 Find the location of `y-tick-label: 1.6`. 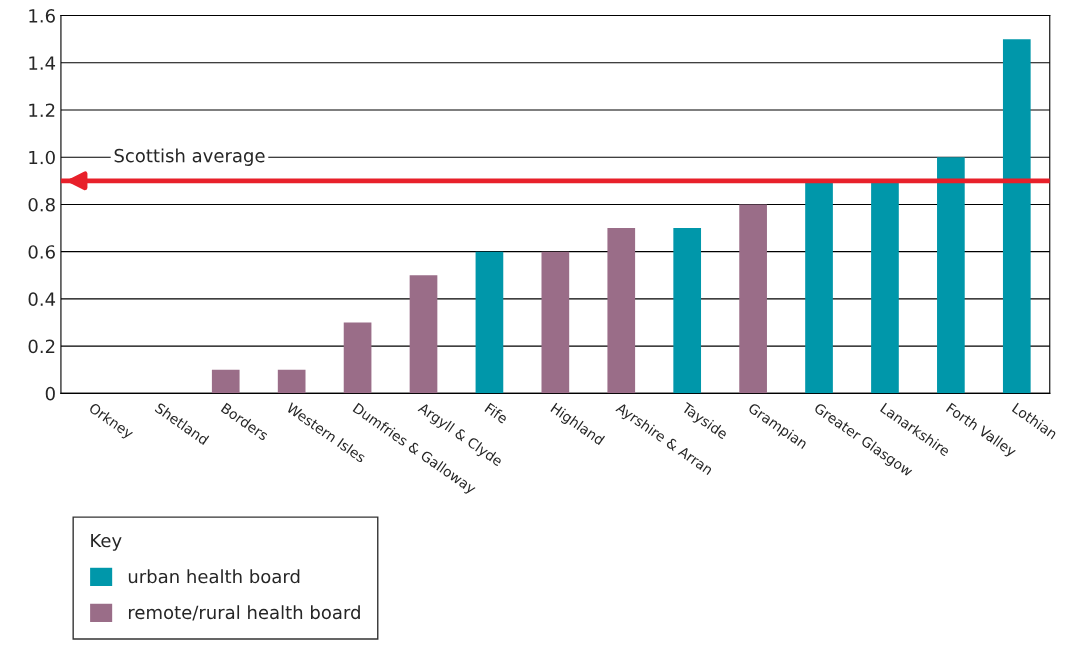

y-tick-label: 1.6 is located at coordinates (42, 16).